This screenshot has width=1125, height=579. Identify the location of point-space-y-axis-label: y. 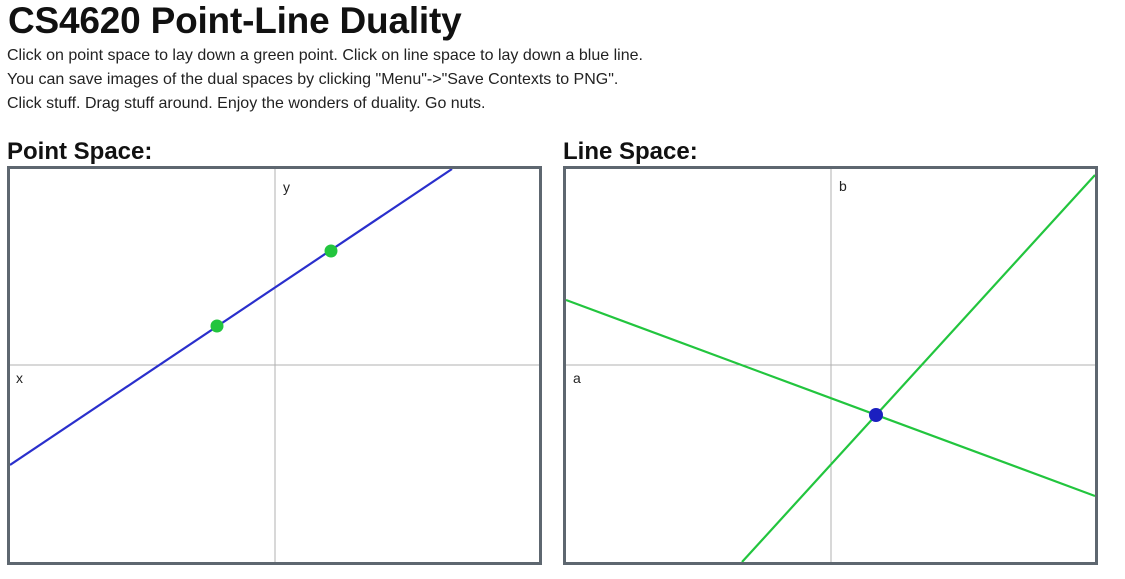
(286, 187).